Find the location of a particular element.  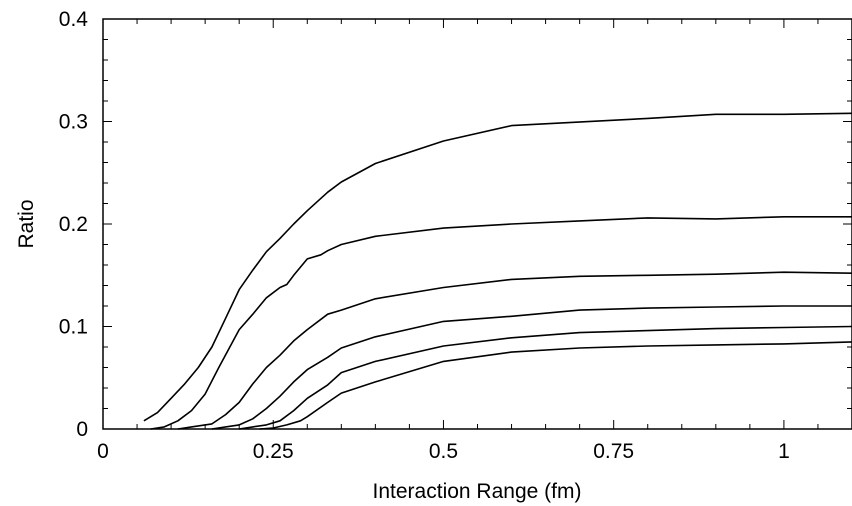

y-tick-label: 0.1 is located at coordinates (73, 327).